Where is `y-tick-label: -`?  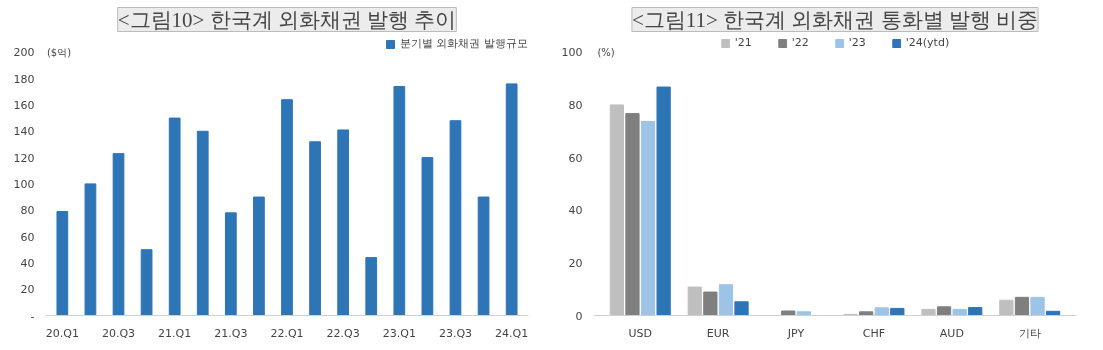 y-tick-label: - is located at coordinates (32, 316).